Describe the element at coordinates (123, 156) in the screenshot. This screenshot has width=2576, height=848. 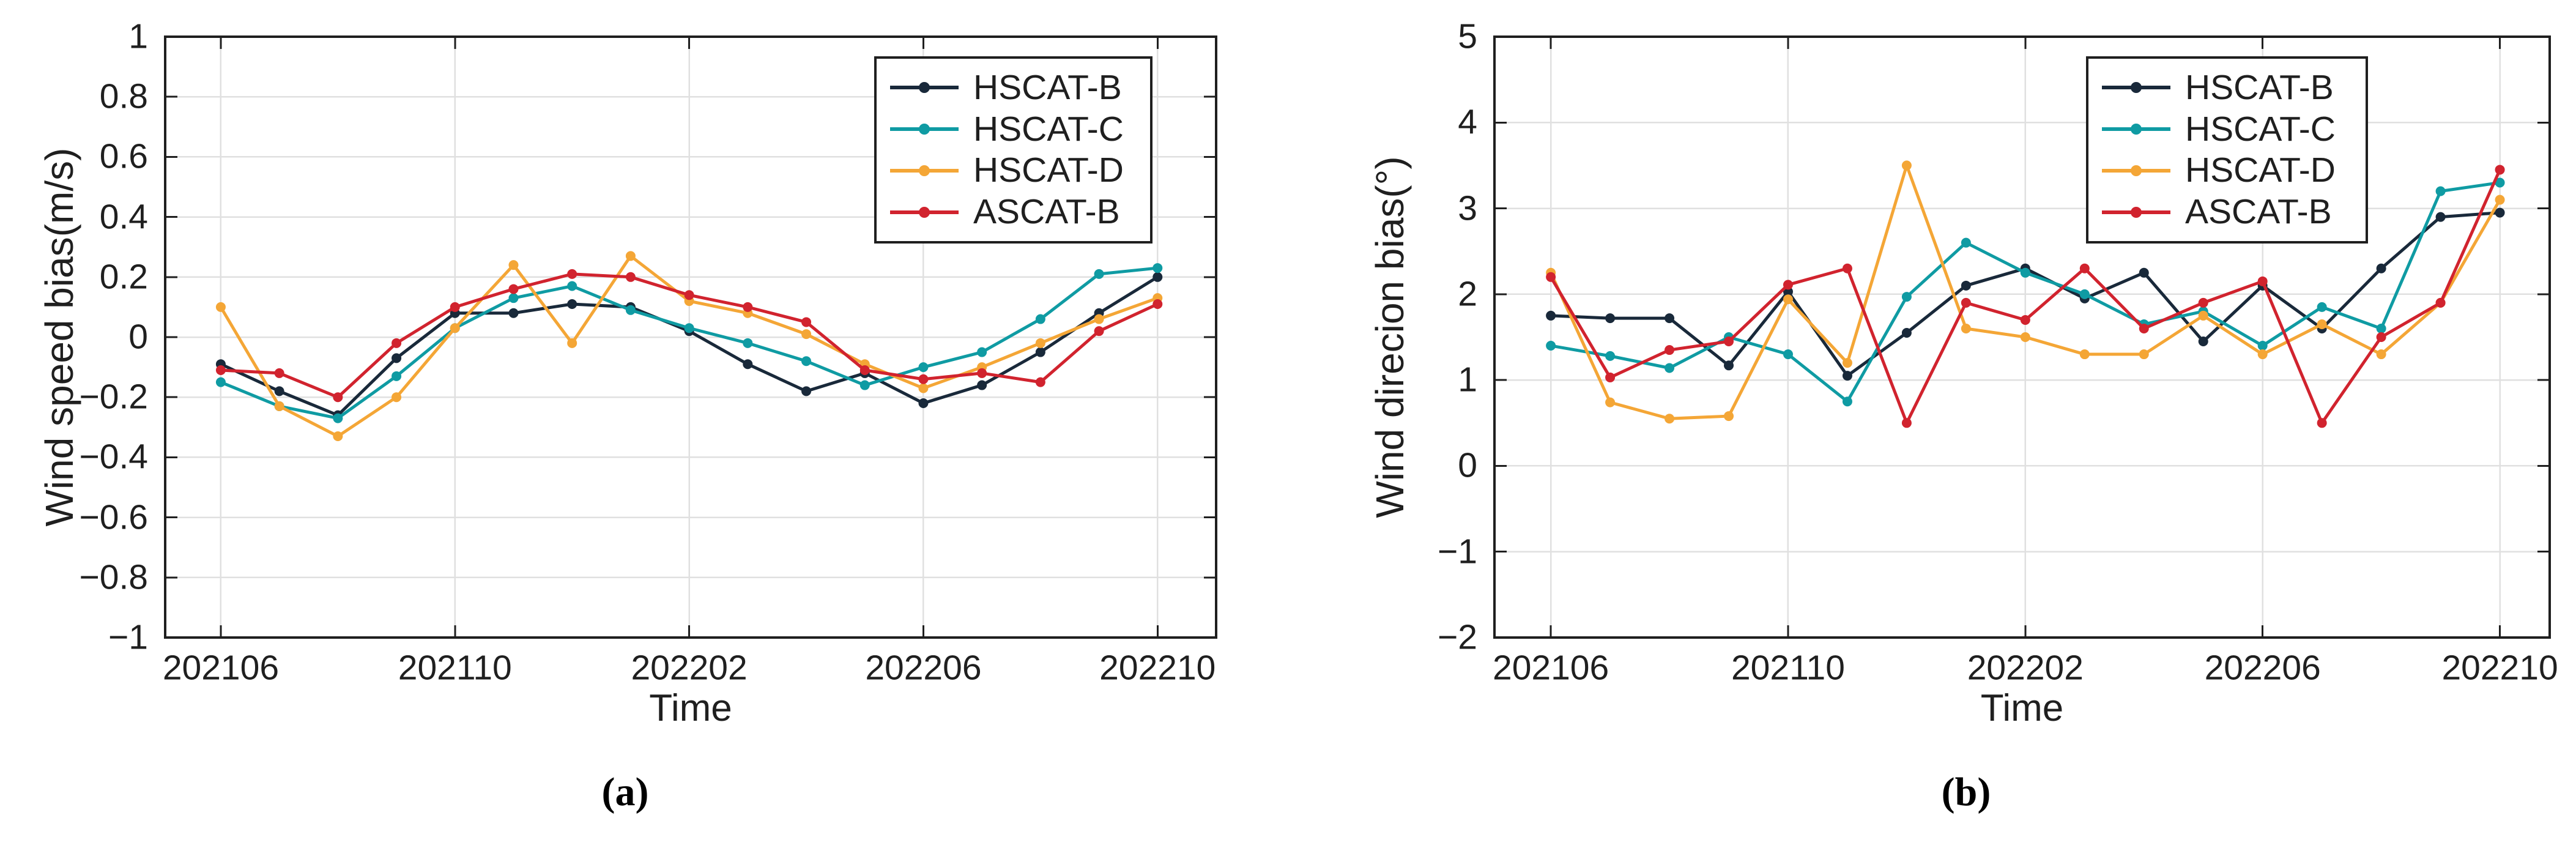
I see `y-tick-label: 0.6` at that location.